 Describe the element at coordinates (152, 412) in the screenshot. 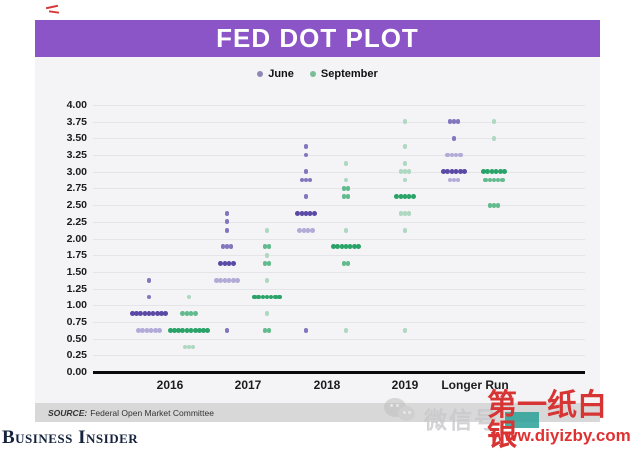

I see `source-value: Federal Open Market Committee` at that location.